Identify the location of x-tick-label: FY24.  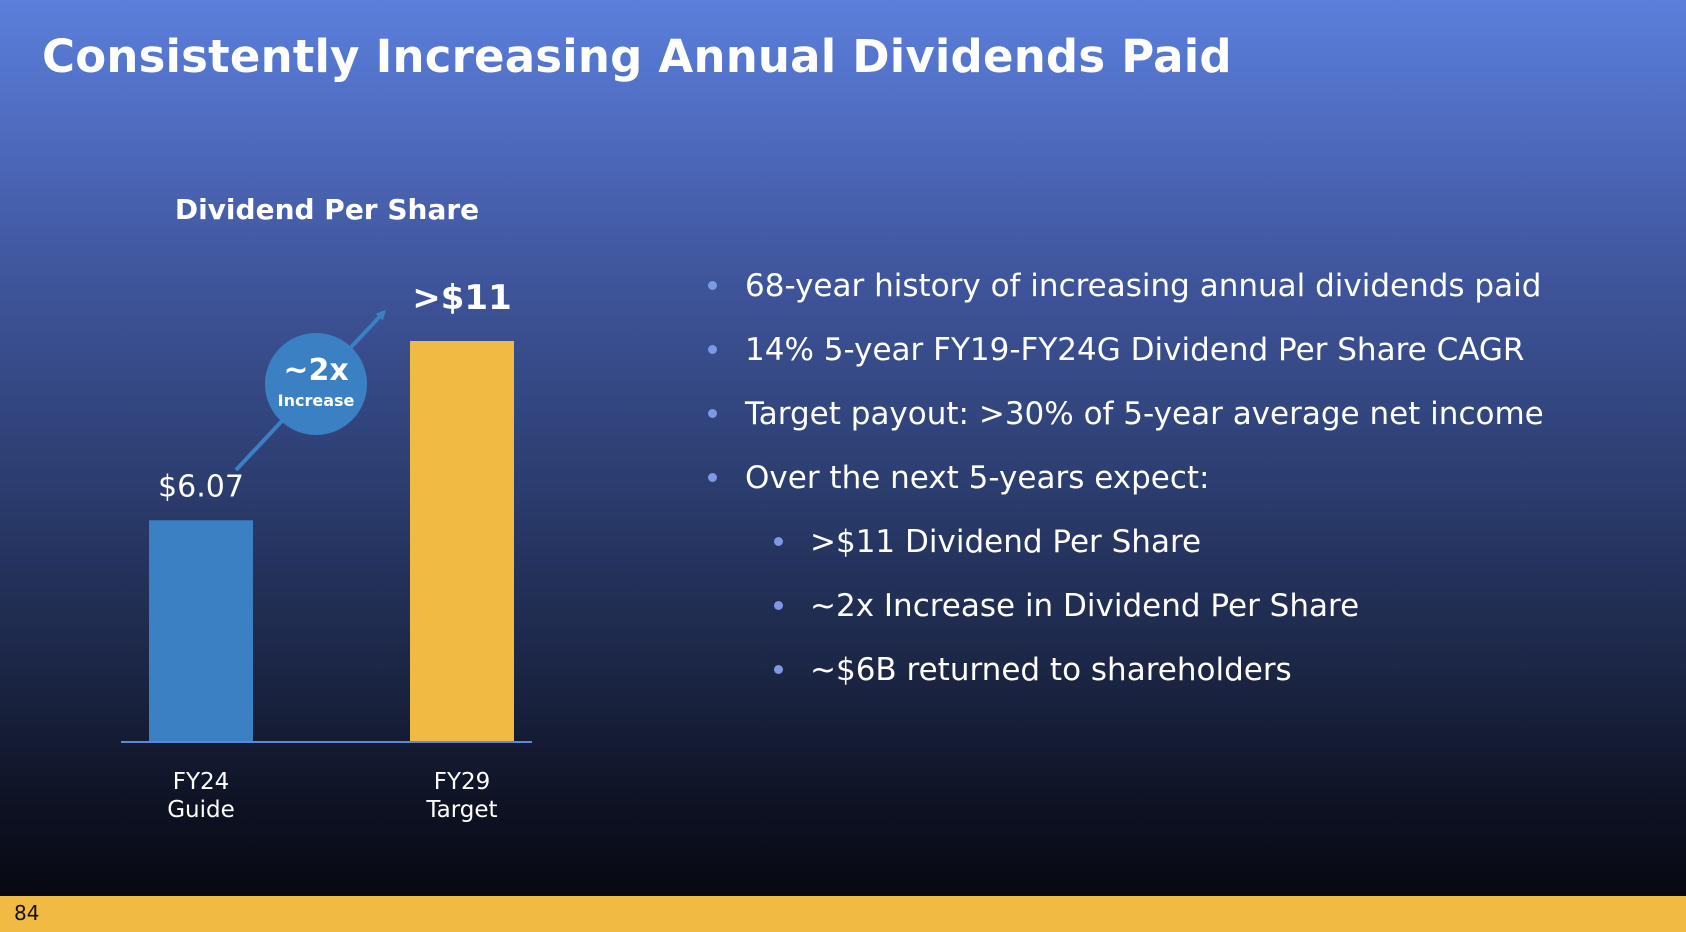
(201, 782).